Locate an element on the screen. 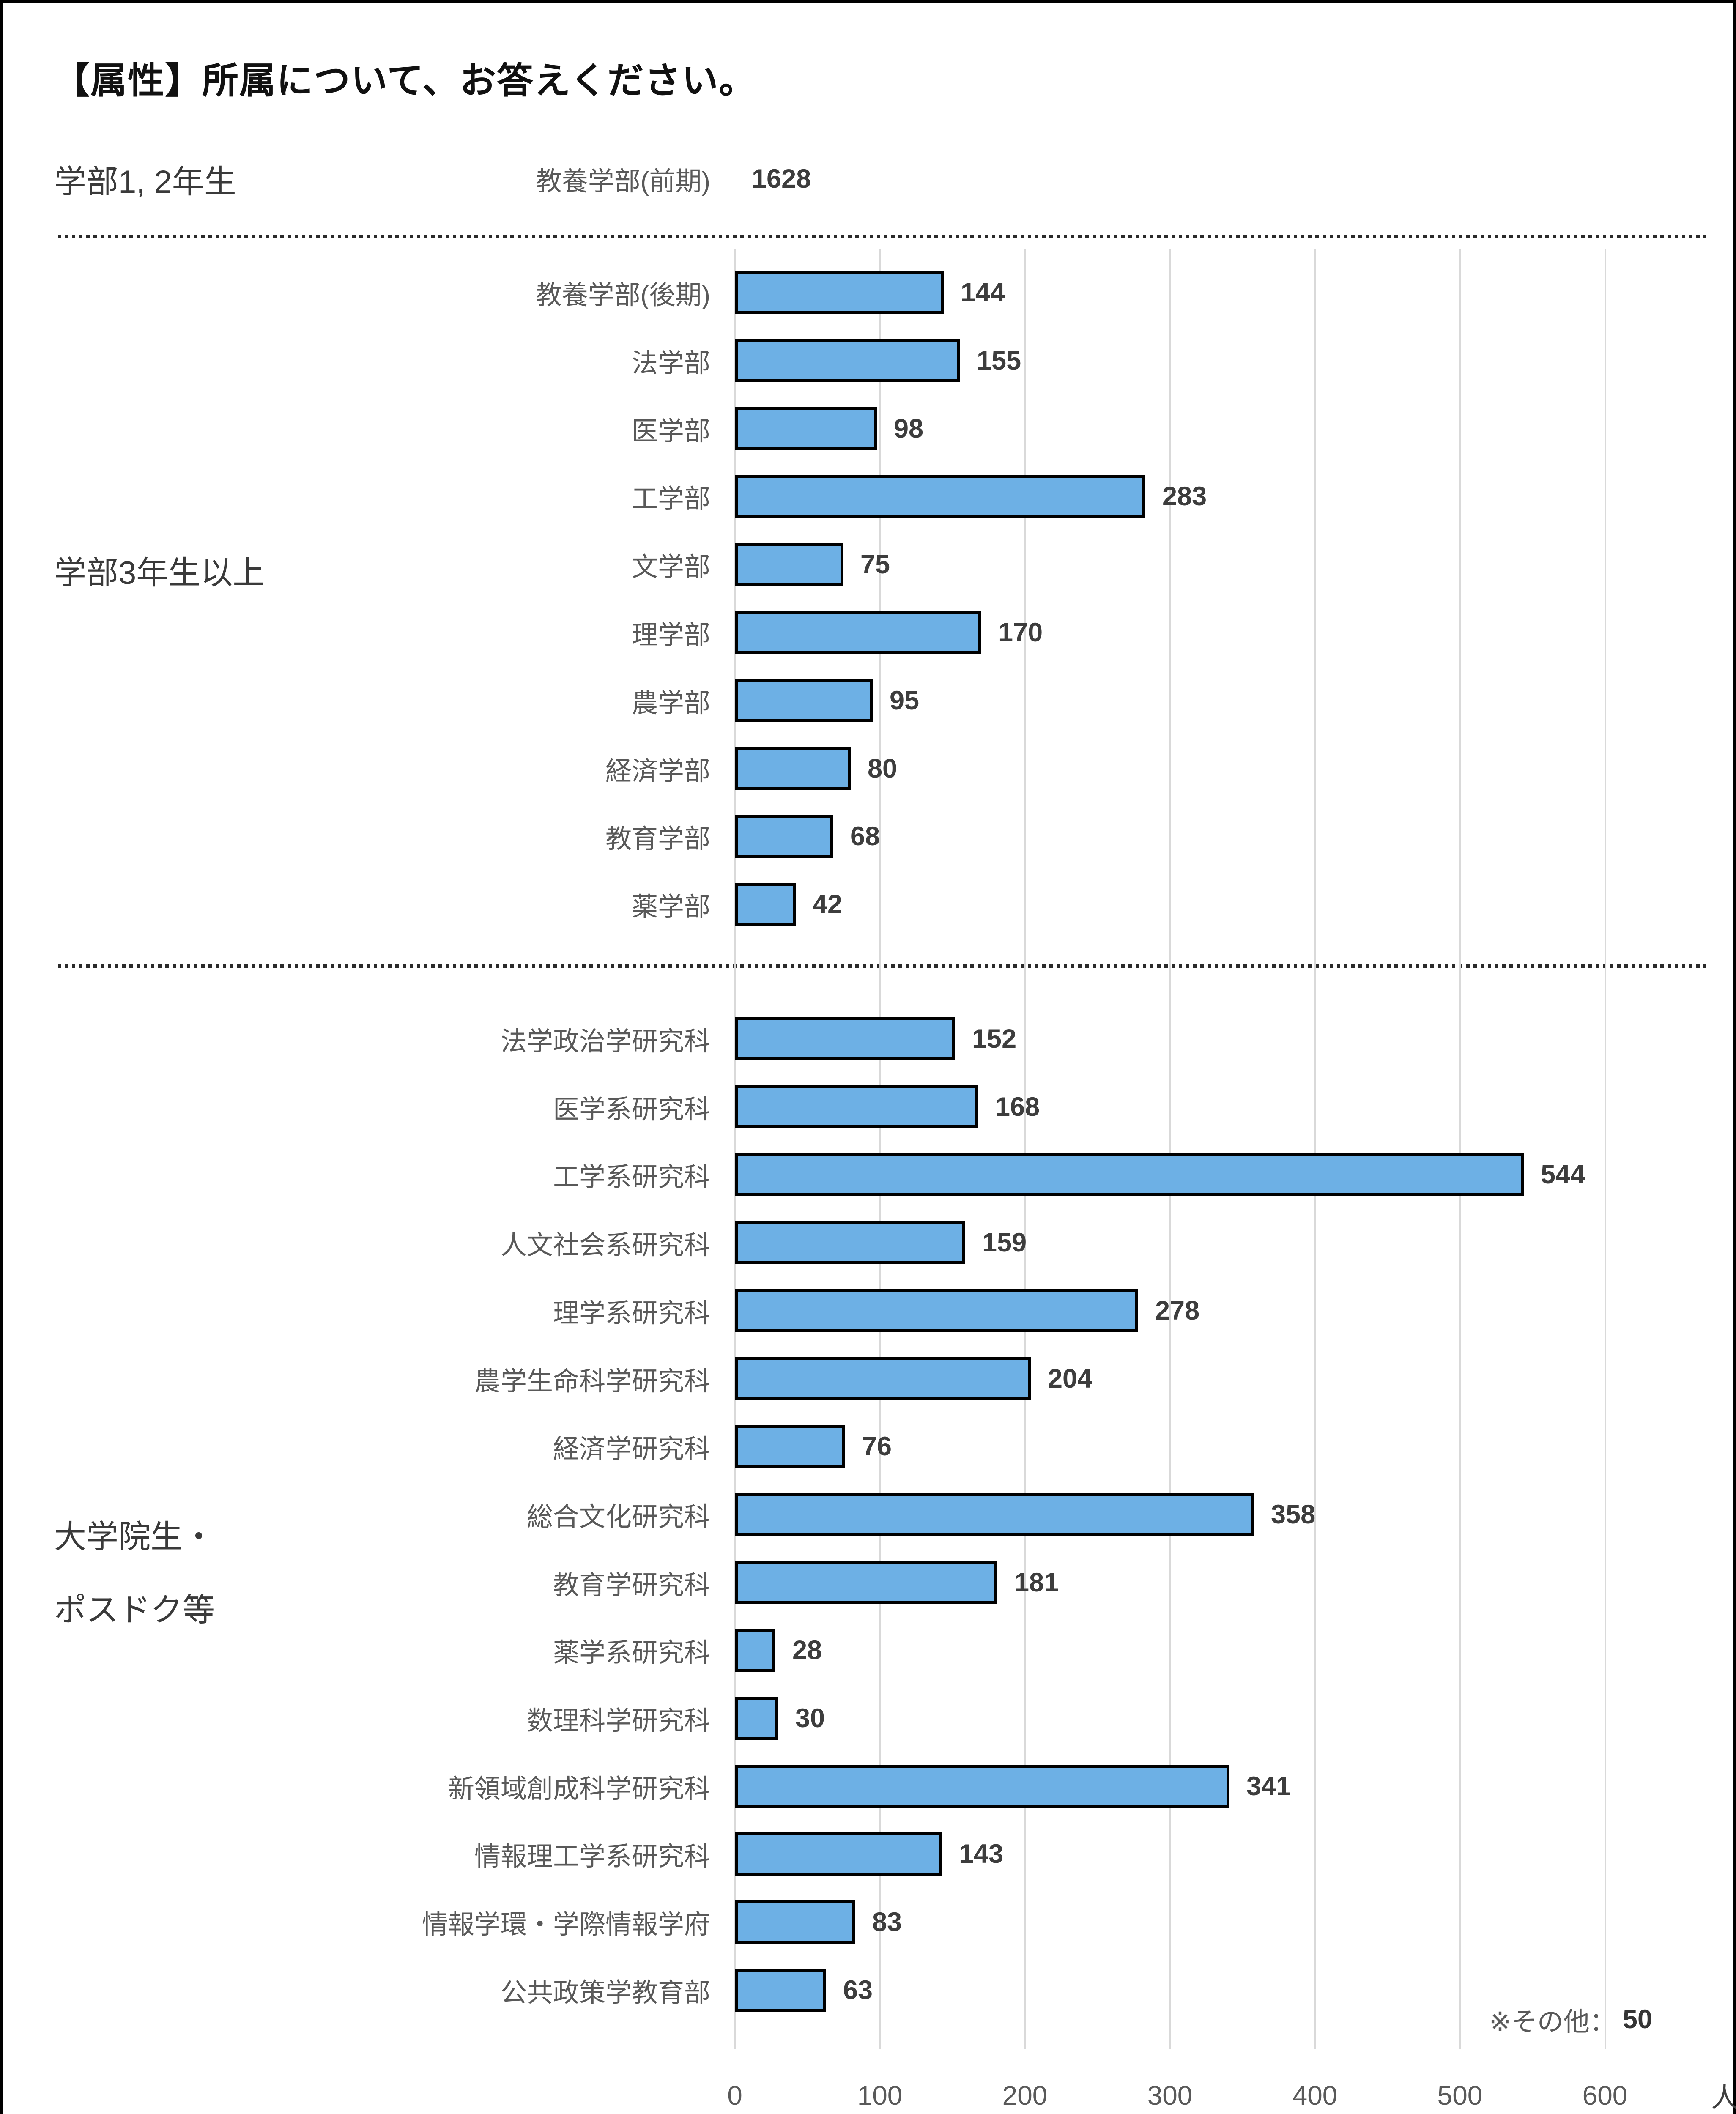 This screenshot has height=2114, width=1736. x-tick-label-600: 600 is located at coordinates (1605, 2095).